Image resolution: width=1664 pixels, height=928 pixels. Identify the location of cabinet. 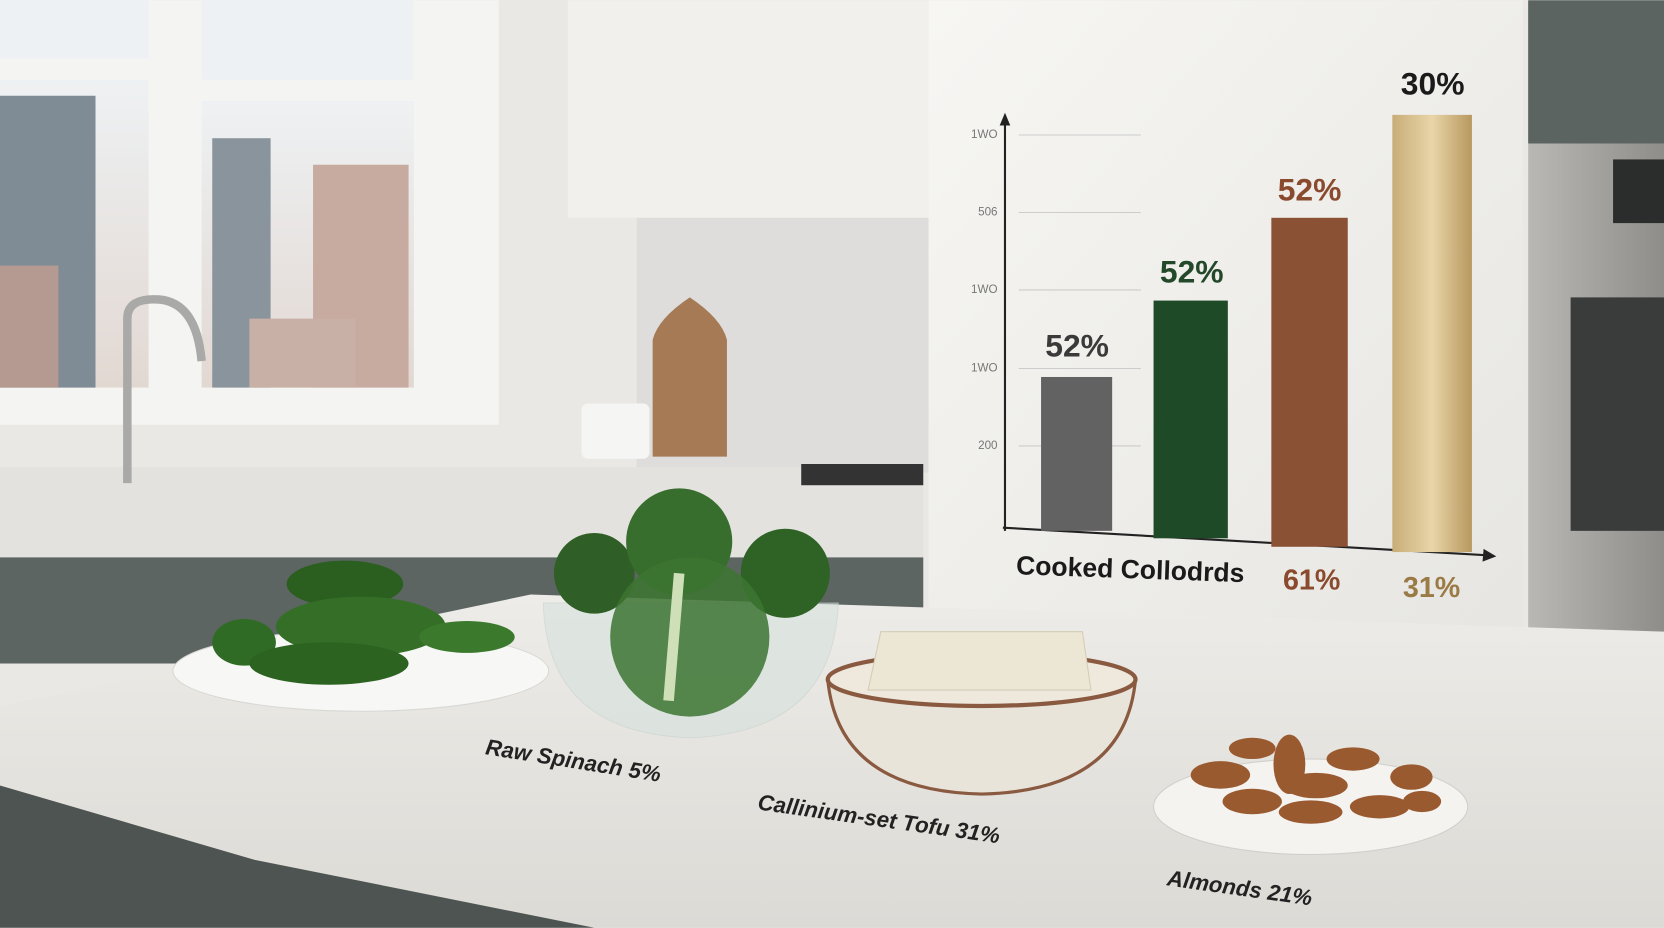
(1596, 72).